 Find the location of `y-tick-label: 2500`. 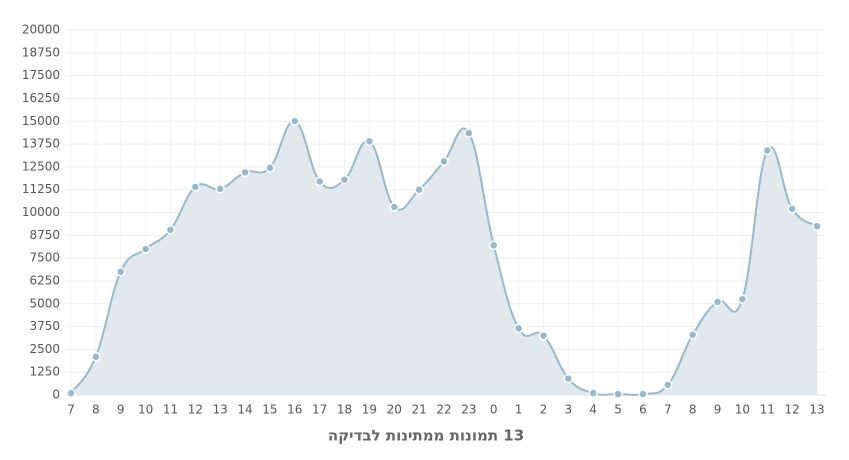

y-tick-label: 2500 is located at coordinates (44, 349).